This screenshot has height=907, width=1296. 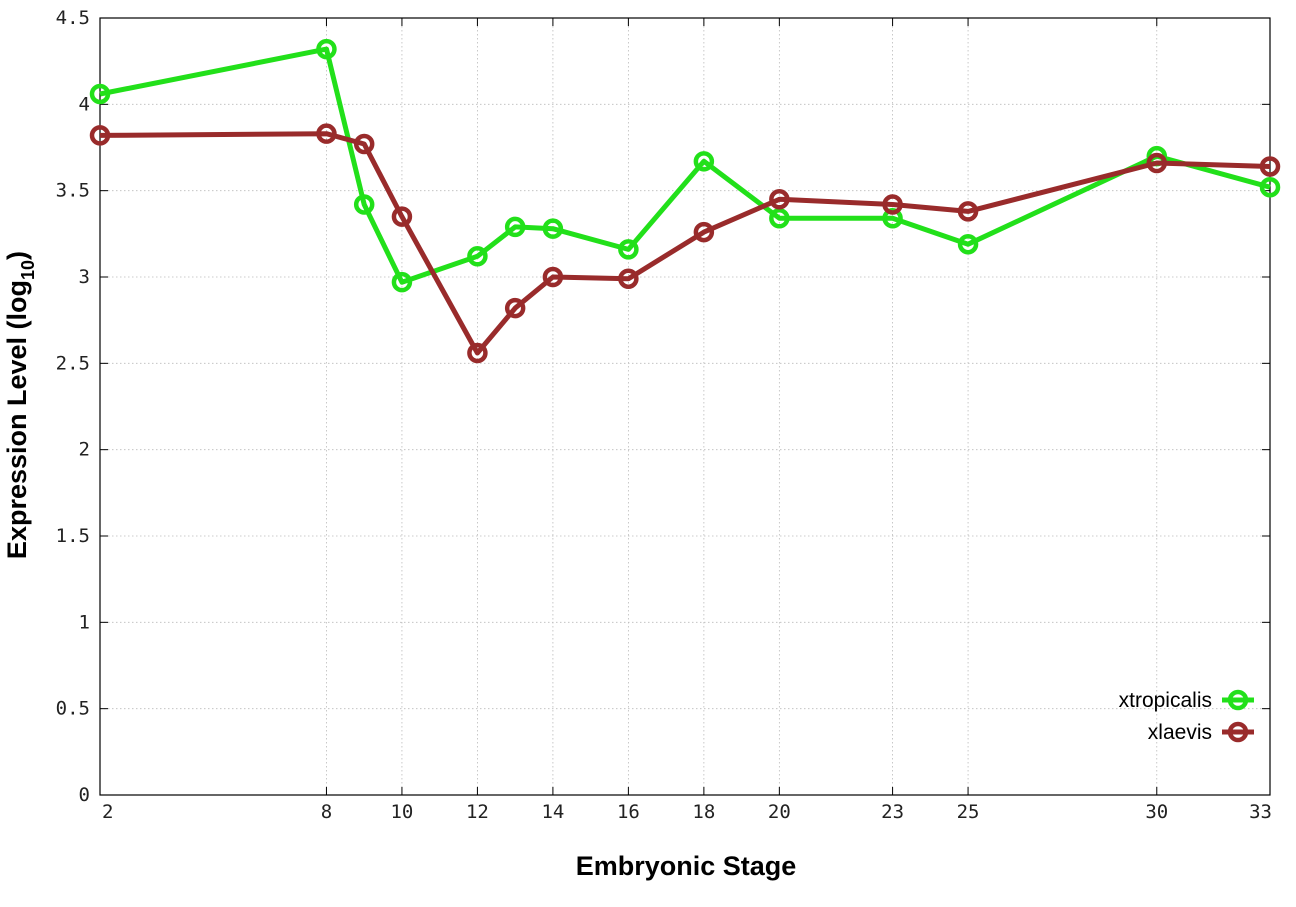 What do you see at coordinates (84, 450) in the screenshot?
I see `y-tick-label: 2` at bounding box center [84, 450].